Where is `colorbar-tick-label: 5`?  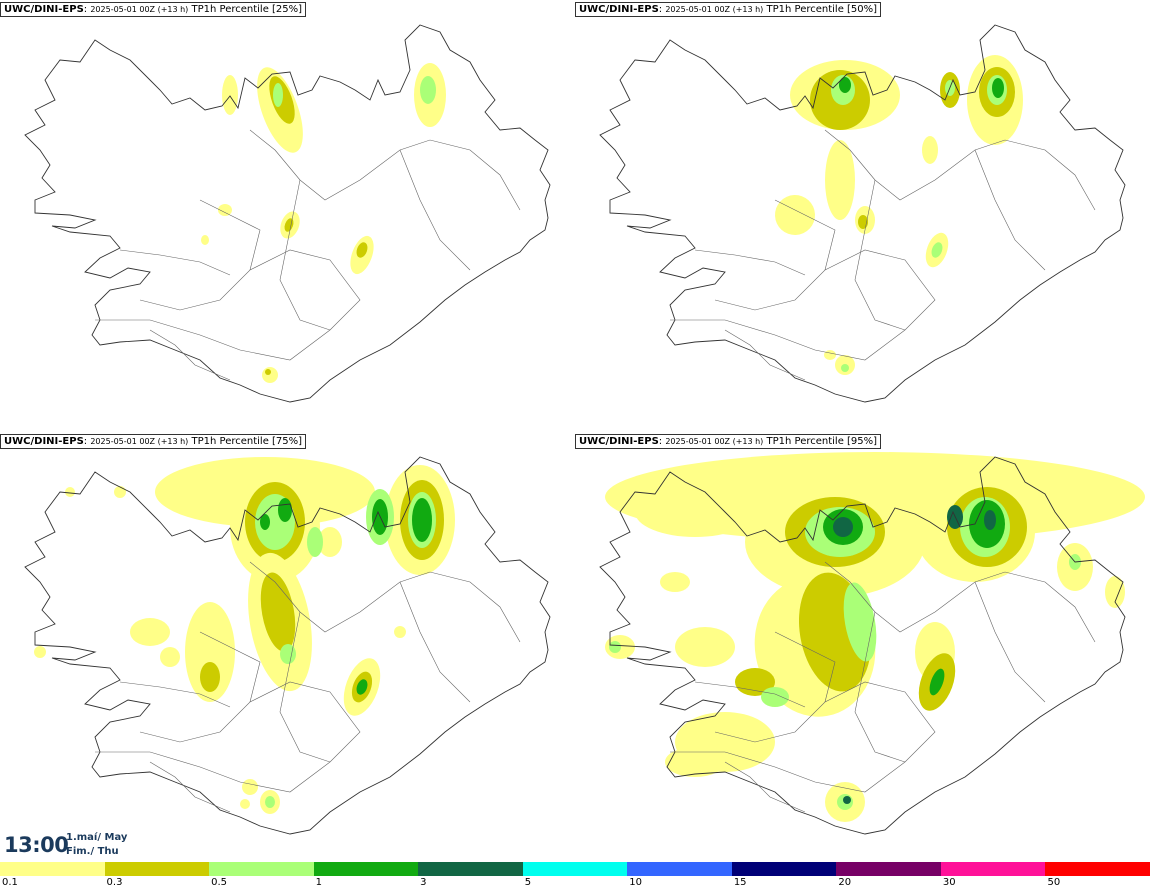 colorbar-tick-label: 5 is located at coordinates (528, 882).